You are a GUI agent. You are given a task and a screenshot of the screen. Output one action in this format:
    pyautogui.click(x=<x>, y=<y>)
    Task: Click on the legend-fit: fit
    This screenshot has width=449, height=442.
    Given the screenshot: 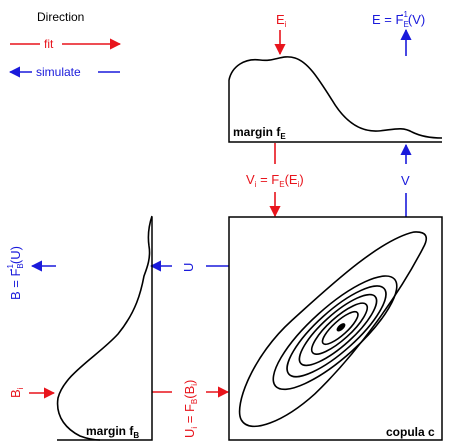 What is the action you would take?
    pyautogui.click(x=66, y=44)
    